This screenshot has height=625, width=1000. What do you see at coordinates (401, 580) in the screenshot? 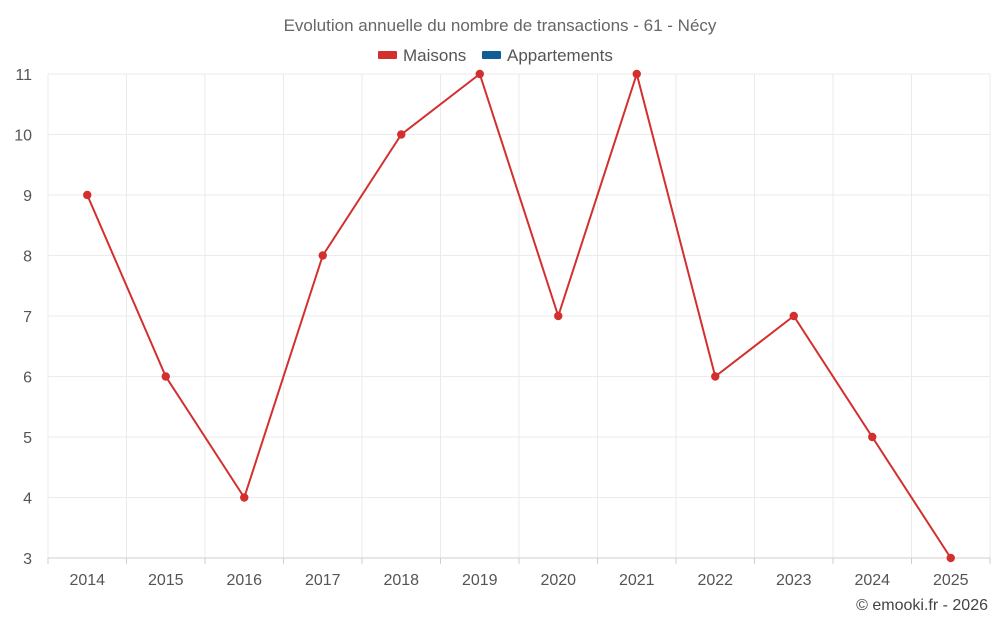
I see `x-tick-label: 2018` at bounding box center [401, 580].